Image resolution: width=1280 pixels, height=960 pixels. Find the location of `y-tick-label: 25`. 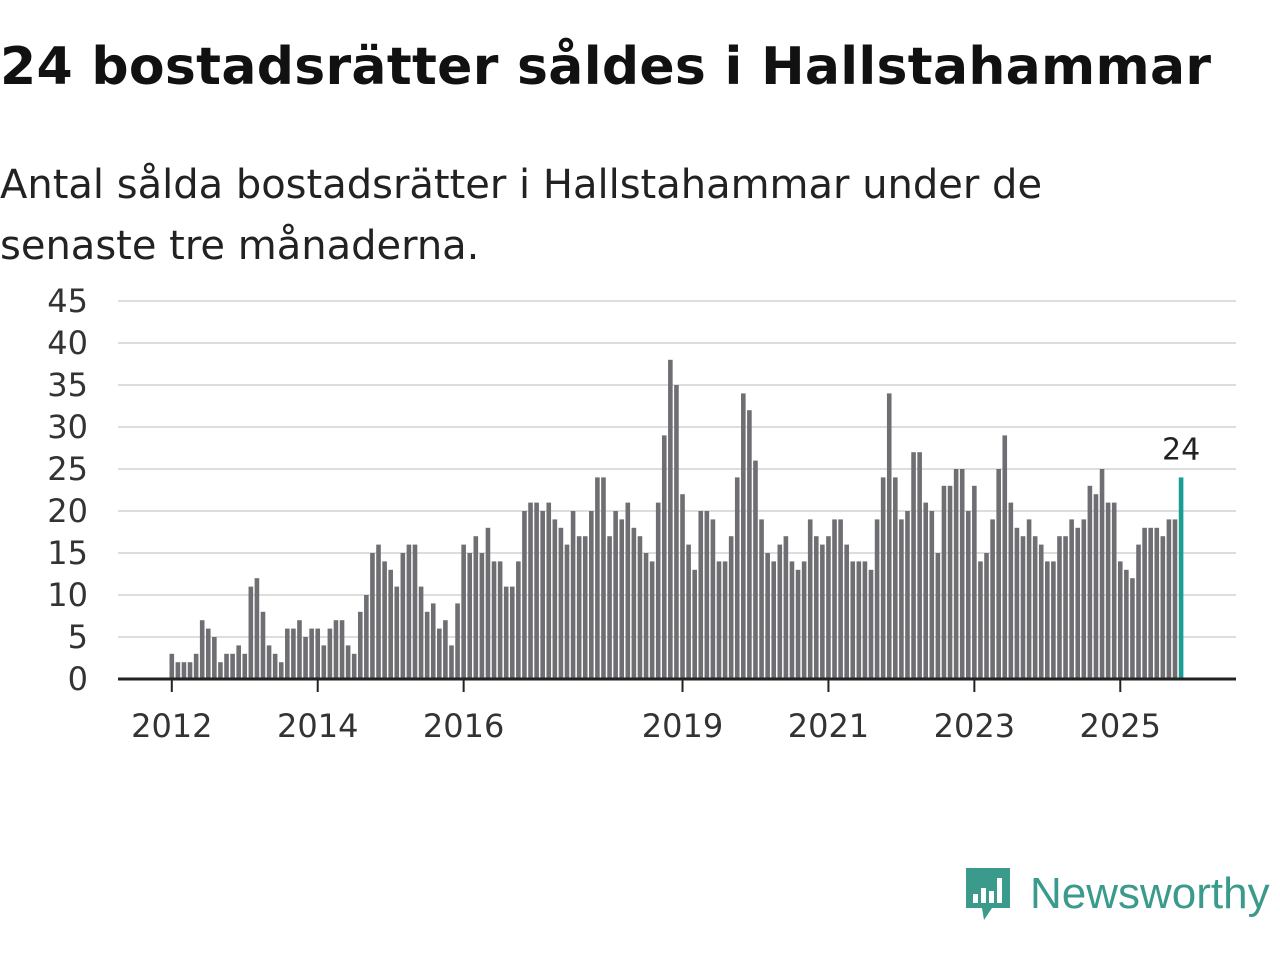

y-tick-label: 25 is located at coordinates (67, 469).